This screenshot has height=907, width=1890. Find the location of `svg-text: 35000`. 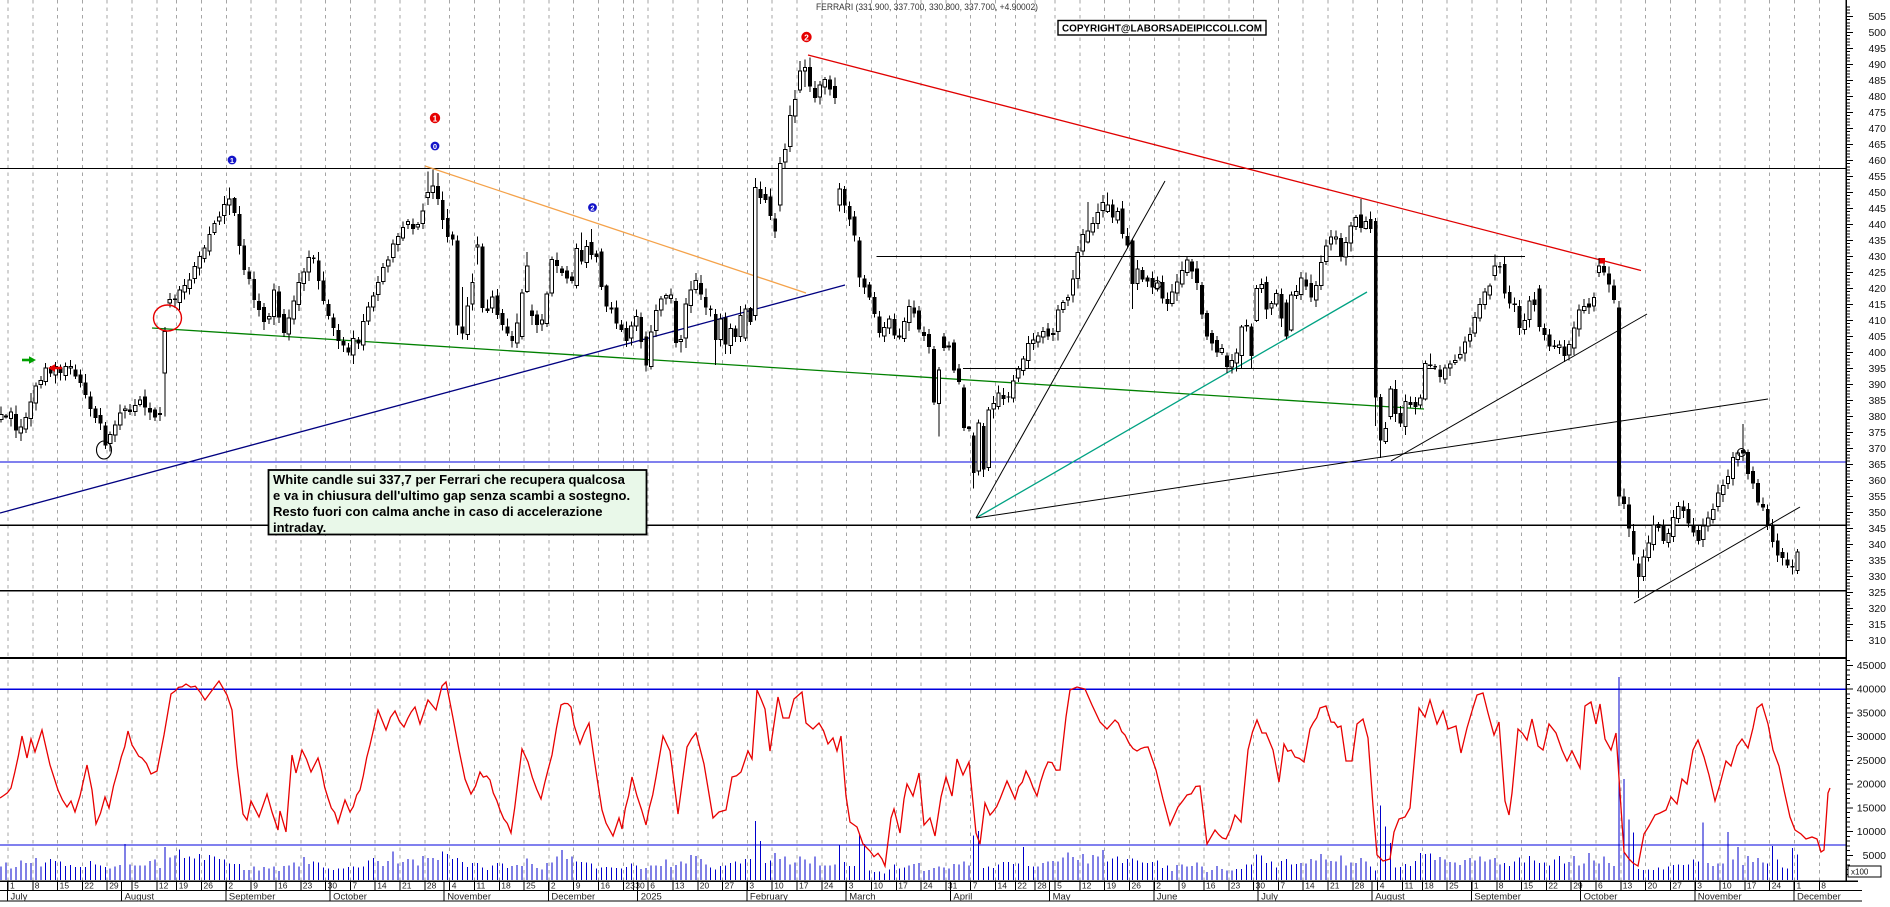

svg-text: 35000 is located at coordinates (1871, 714).